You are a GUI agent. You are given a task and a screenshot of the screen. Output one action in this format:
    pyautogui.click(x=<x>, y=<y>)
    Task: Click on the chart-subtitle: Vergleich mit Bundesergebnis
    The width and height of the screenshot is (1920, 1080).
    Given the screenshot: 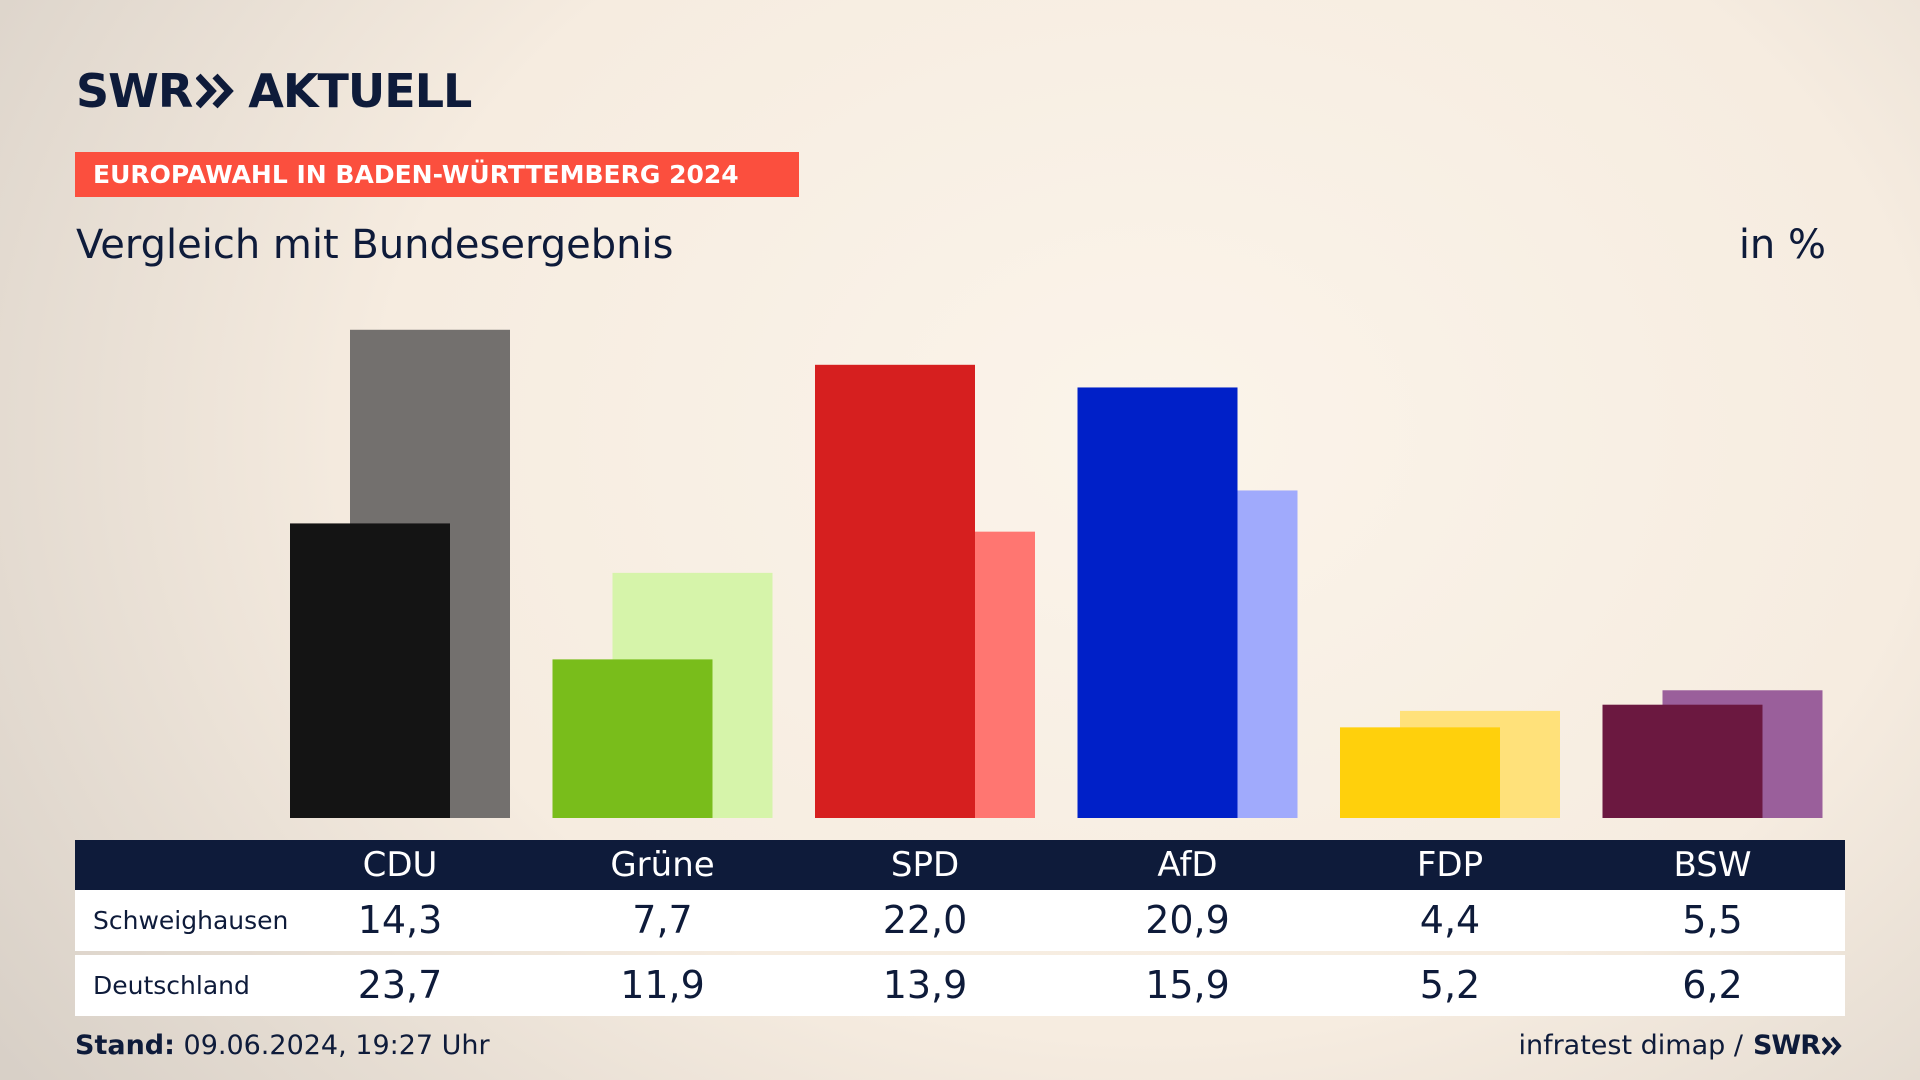 What is the action you would take?
    pyautogui.click(x=375, y=245)
    